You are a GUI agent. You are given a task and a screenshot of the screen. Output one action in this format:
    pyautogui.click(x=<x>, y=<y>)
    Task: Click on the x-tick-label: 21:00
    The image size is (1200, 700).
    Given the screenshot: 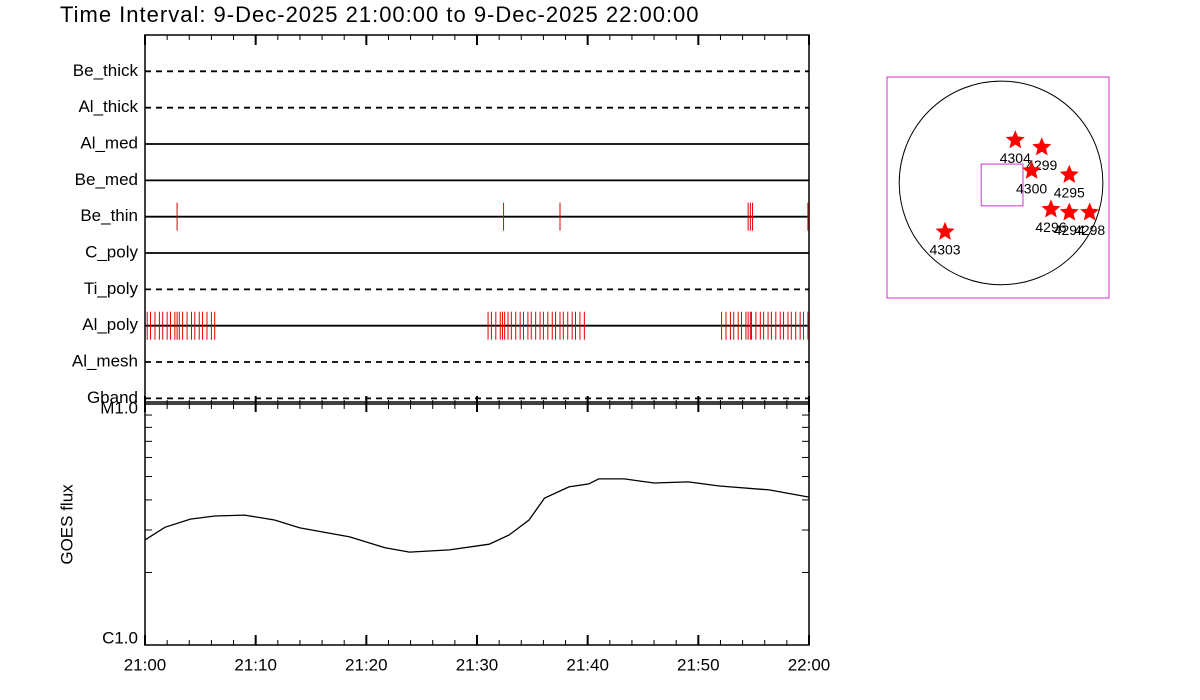 What is the action you would take?
    pyautogui.click(x=145, y=664)
    